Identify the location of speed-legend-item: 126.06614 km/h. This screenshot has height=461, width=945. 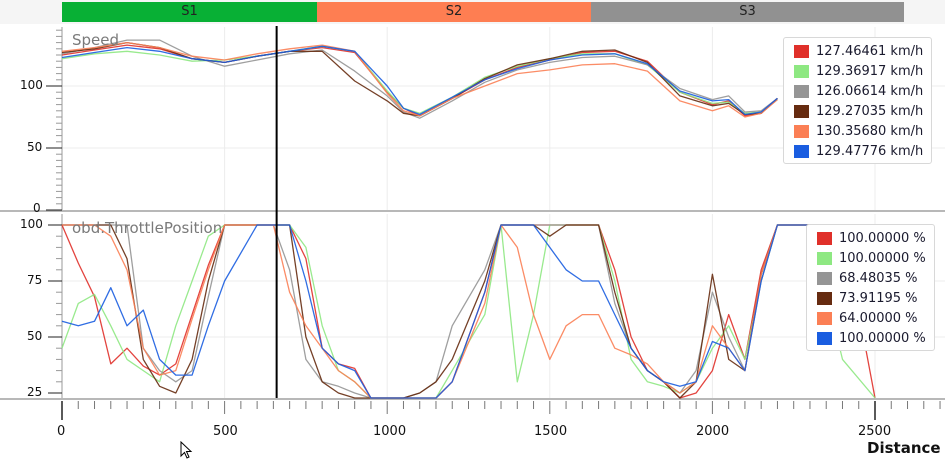
(858, 91).